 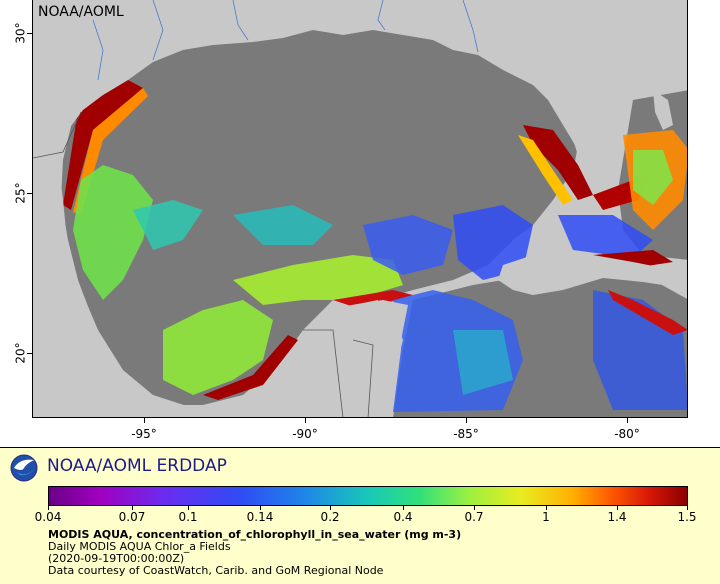 What do you see at coordinates (330, 517) in the screenshot?
I see `colorbar-label: 0.2` at bounding box center [330, 517].